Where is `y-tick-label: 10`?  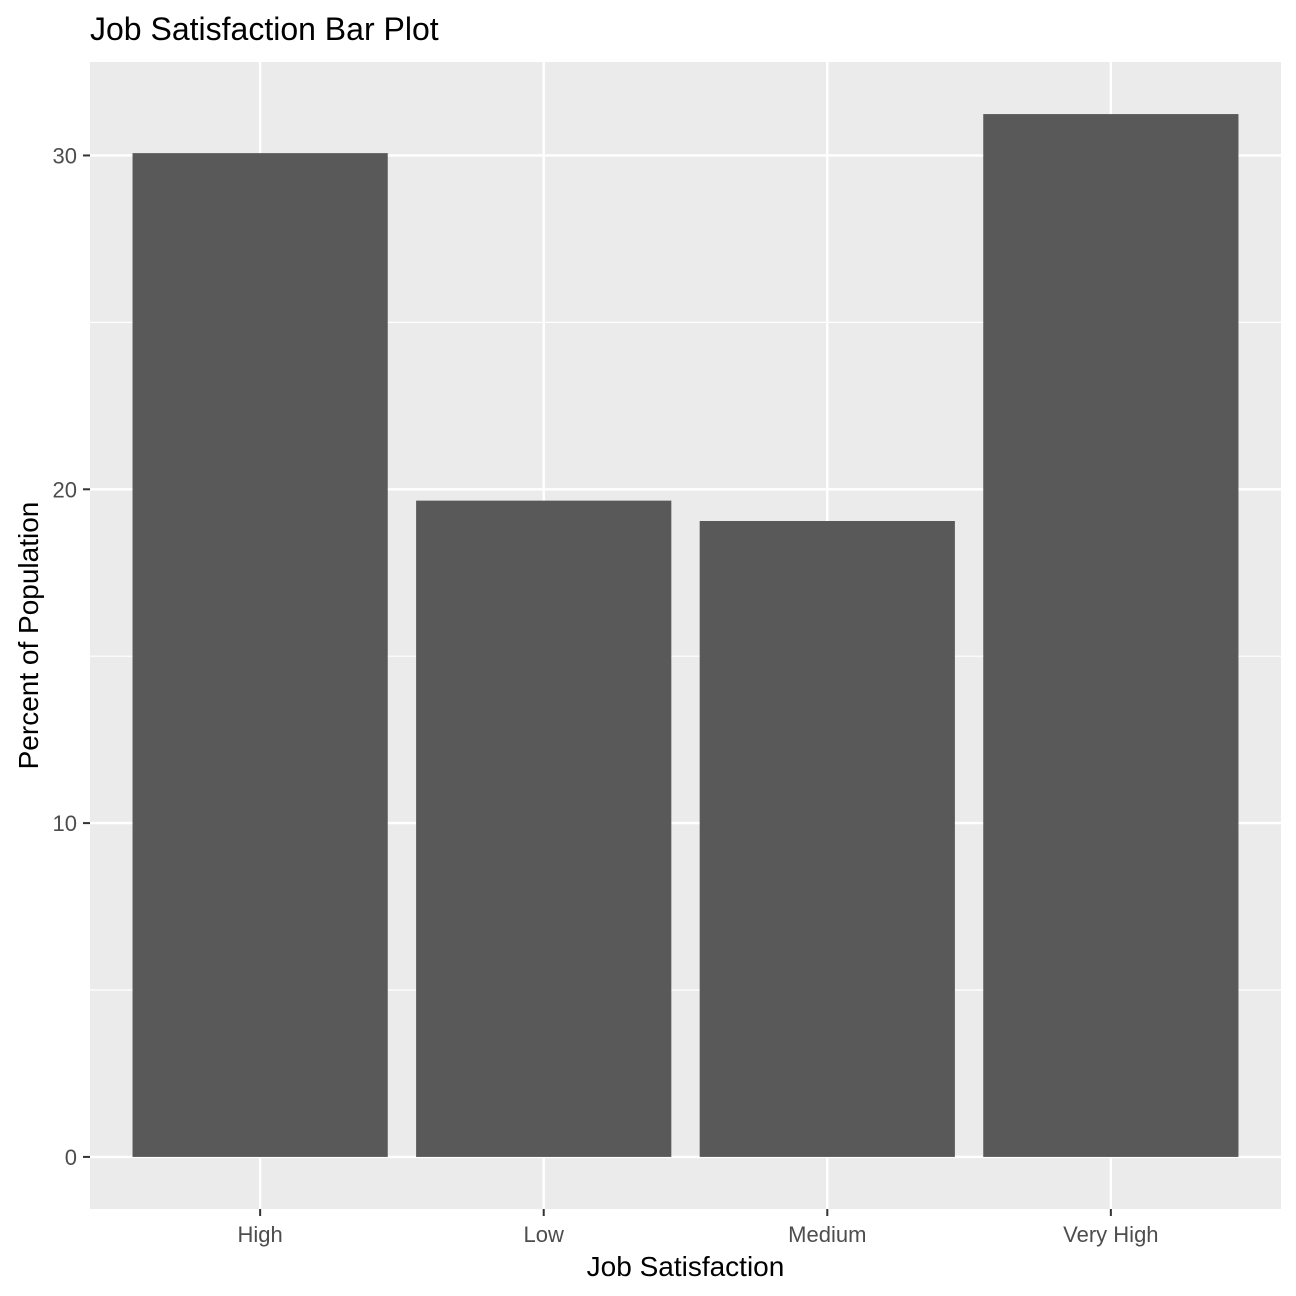 y-tick-label: 10 is located at coordinates (65, 823).